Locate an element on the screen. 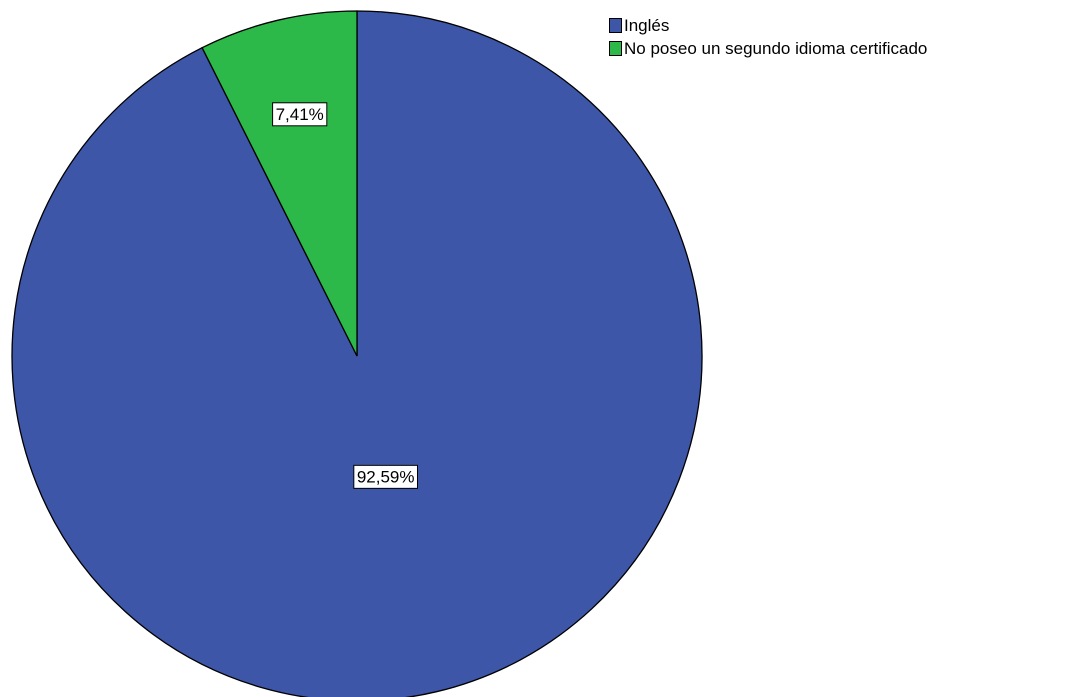 The width and height of the screenshot is (1071, 697). legend-swatch-ingles is located at coordinates (615, 25).